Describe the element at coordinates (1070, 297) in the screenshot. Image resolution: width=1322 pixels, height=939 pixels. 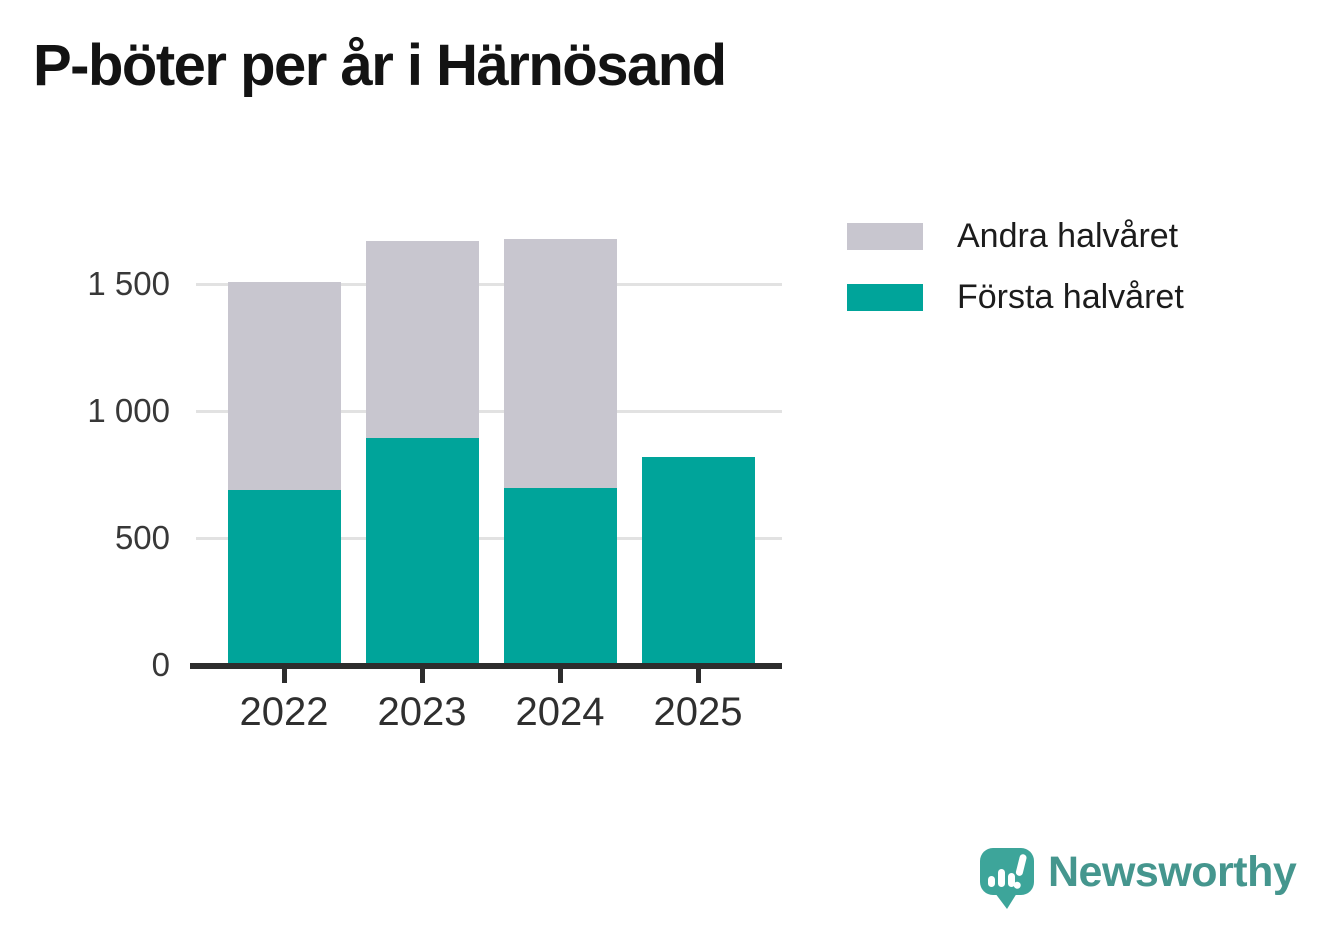
I see `legend-label: Första halvåret` at that location.